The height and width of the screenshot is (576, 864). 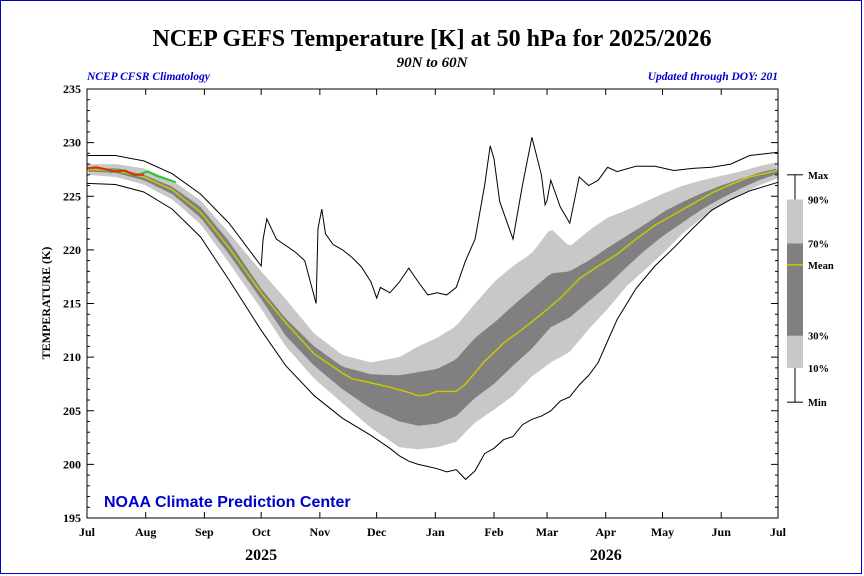 What do you see at coordinates (115, 171) in the screenshot?
I see `observed-line` at bounding box center [115, 171].